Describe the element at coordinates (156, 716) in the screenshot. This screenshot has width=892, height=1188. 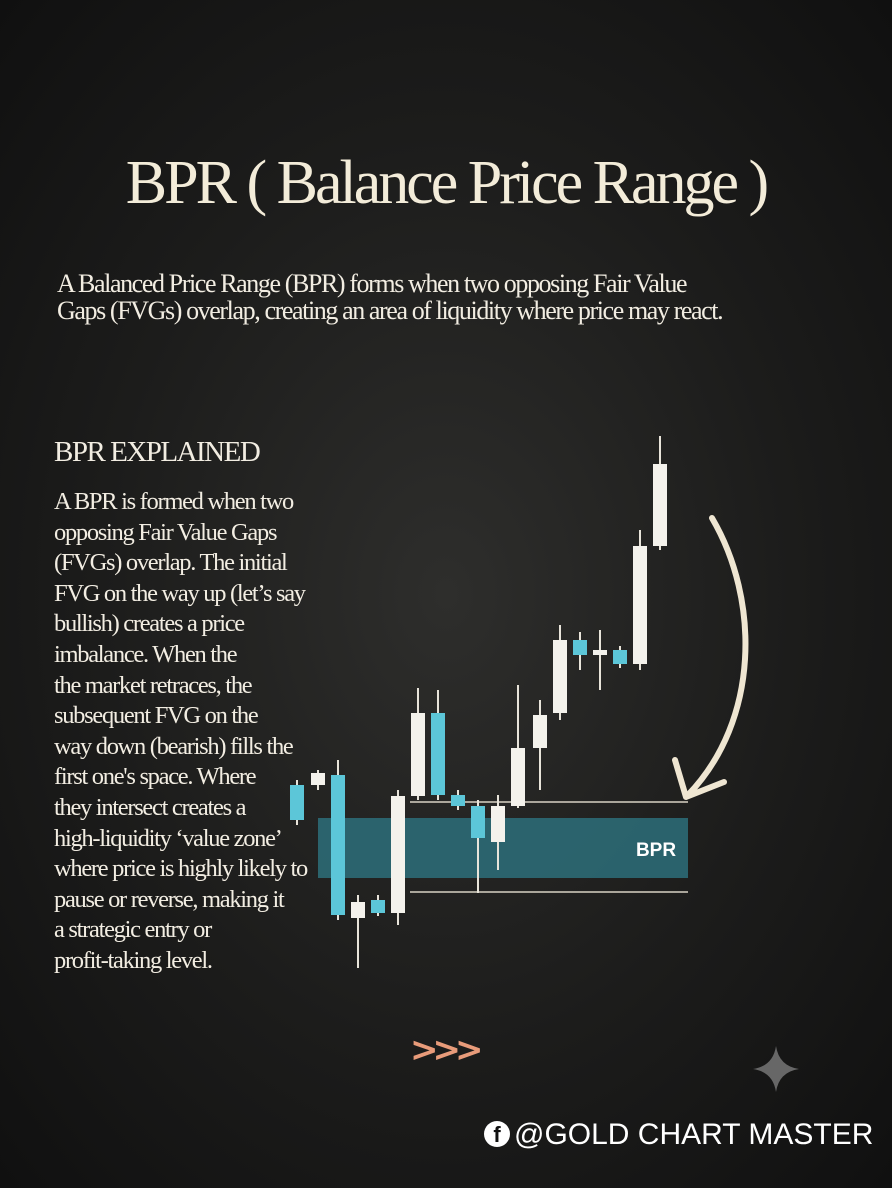
I see `text-line: subsequent FVG on the` at that location.